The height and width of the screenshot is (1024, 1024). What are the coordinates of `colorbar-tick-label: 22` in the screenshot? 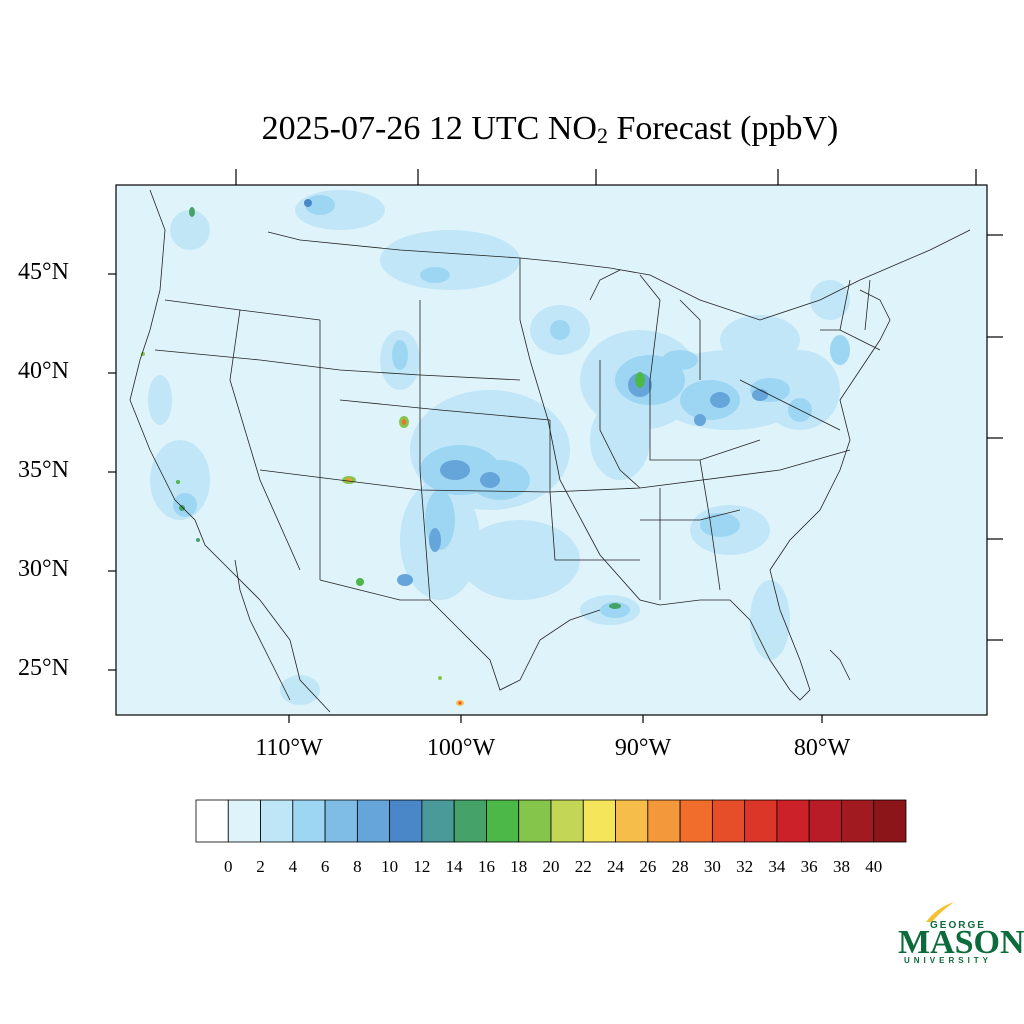 It's located at (583, 866).